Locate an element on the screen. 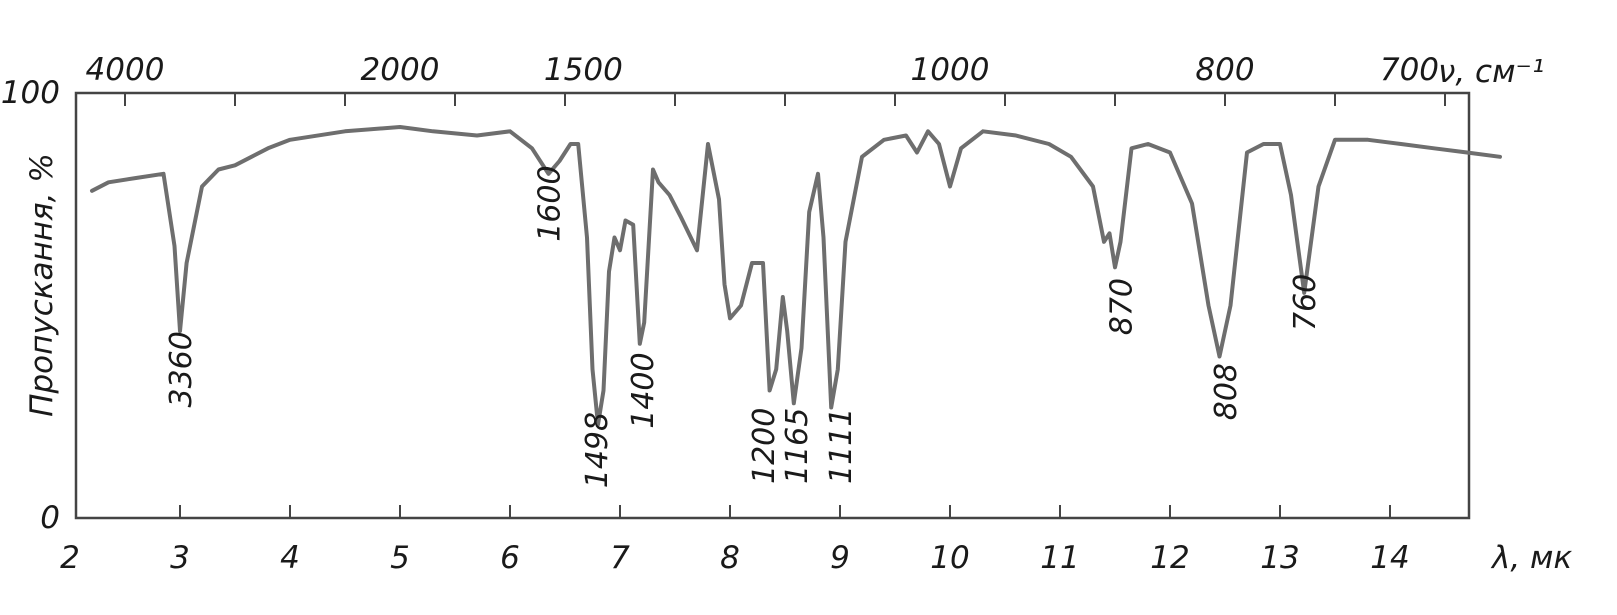 This screenshot has height=615, width=1617. peak-label: 1600 is located at coordinates (550, 203).